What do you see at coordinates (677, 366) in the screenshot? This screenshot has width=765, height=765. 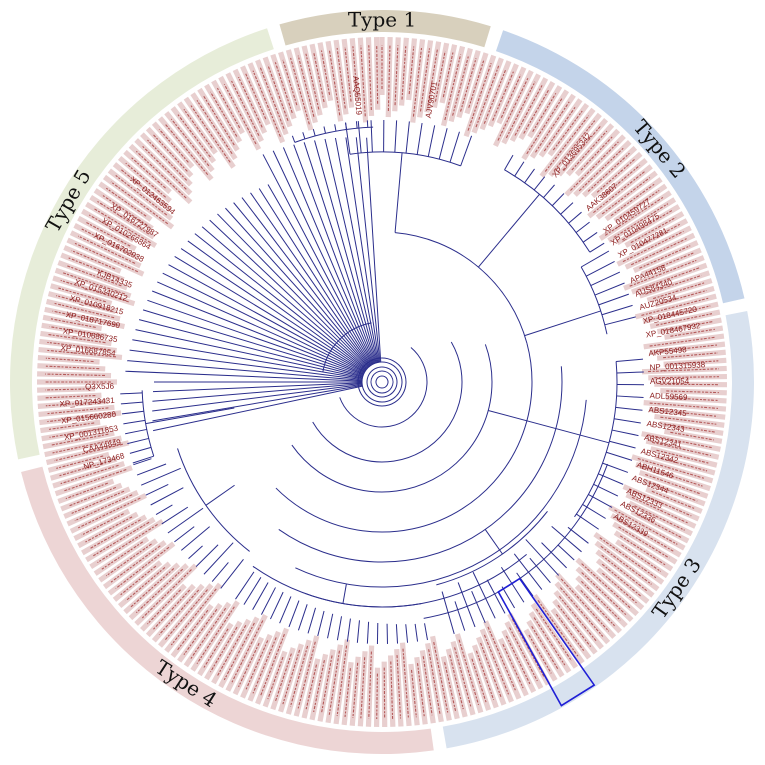 I see `leaf-label: NP_001315938` at bounding box center [677, 366].